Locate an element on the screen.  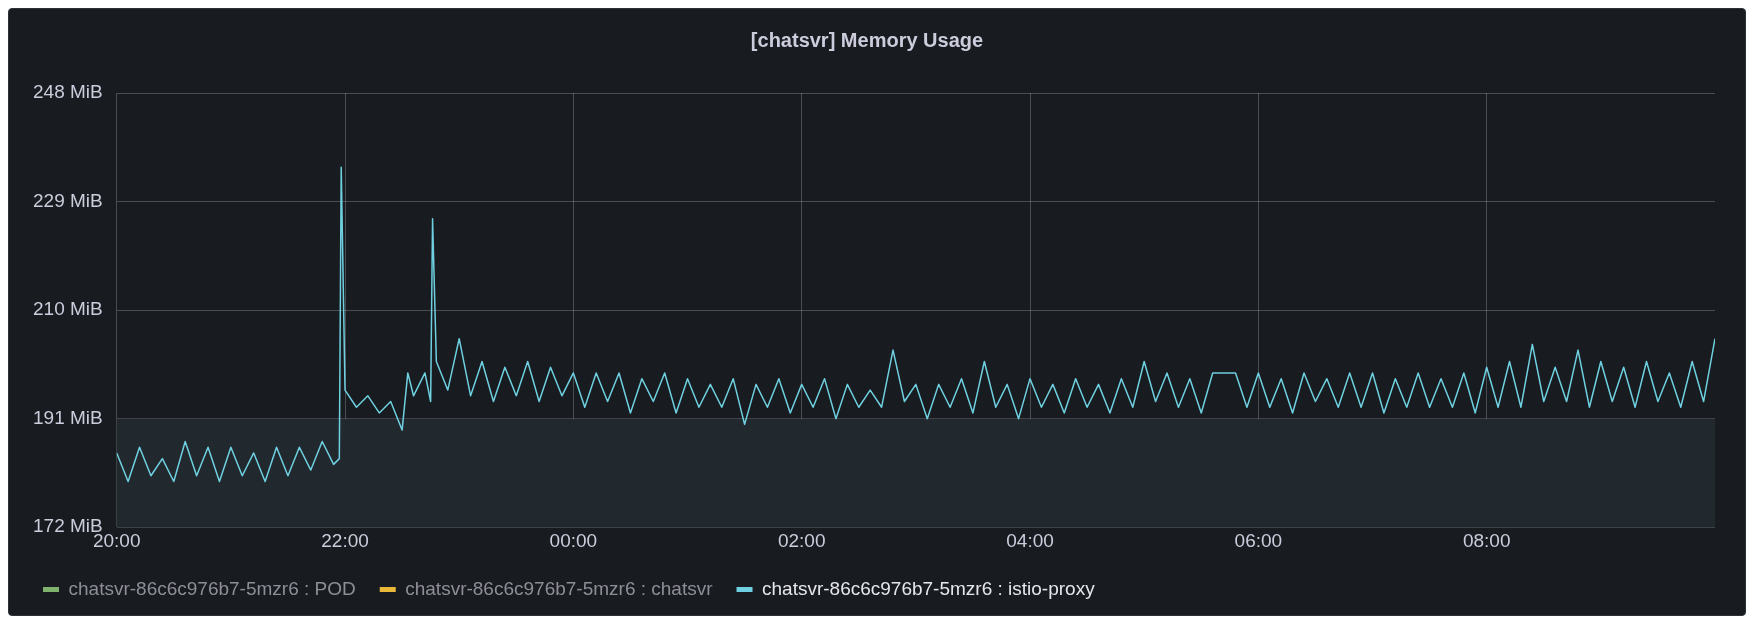
legend-label: chatsvr-86c6c976b7-5mzr6 : chatsvr is located at coordinates (559, 588).